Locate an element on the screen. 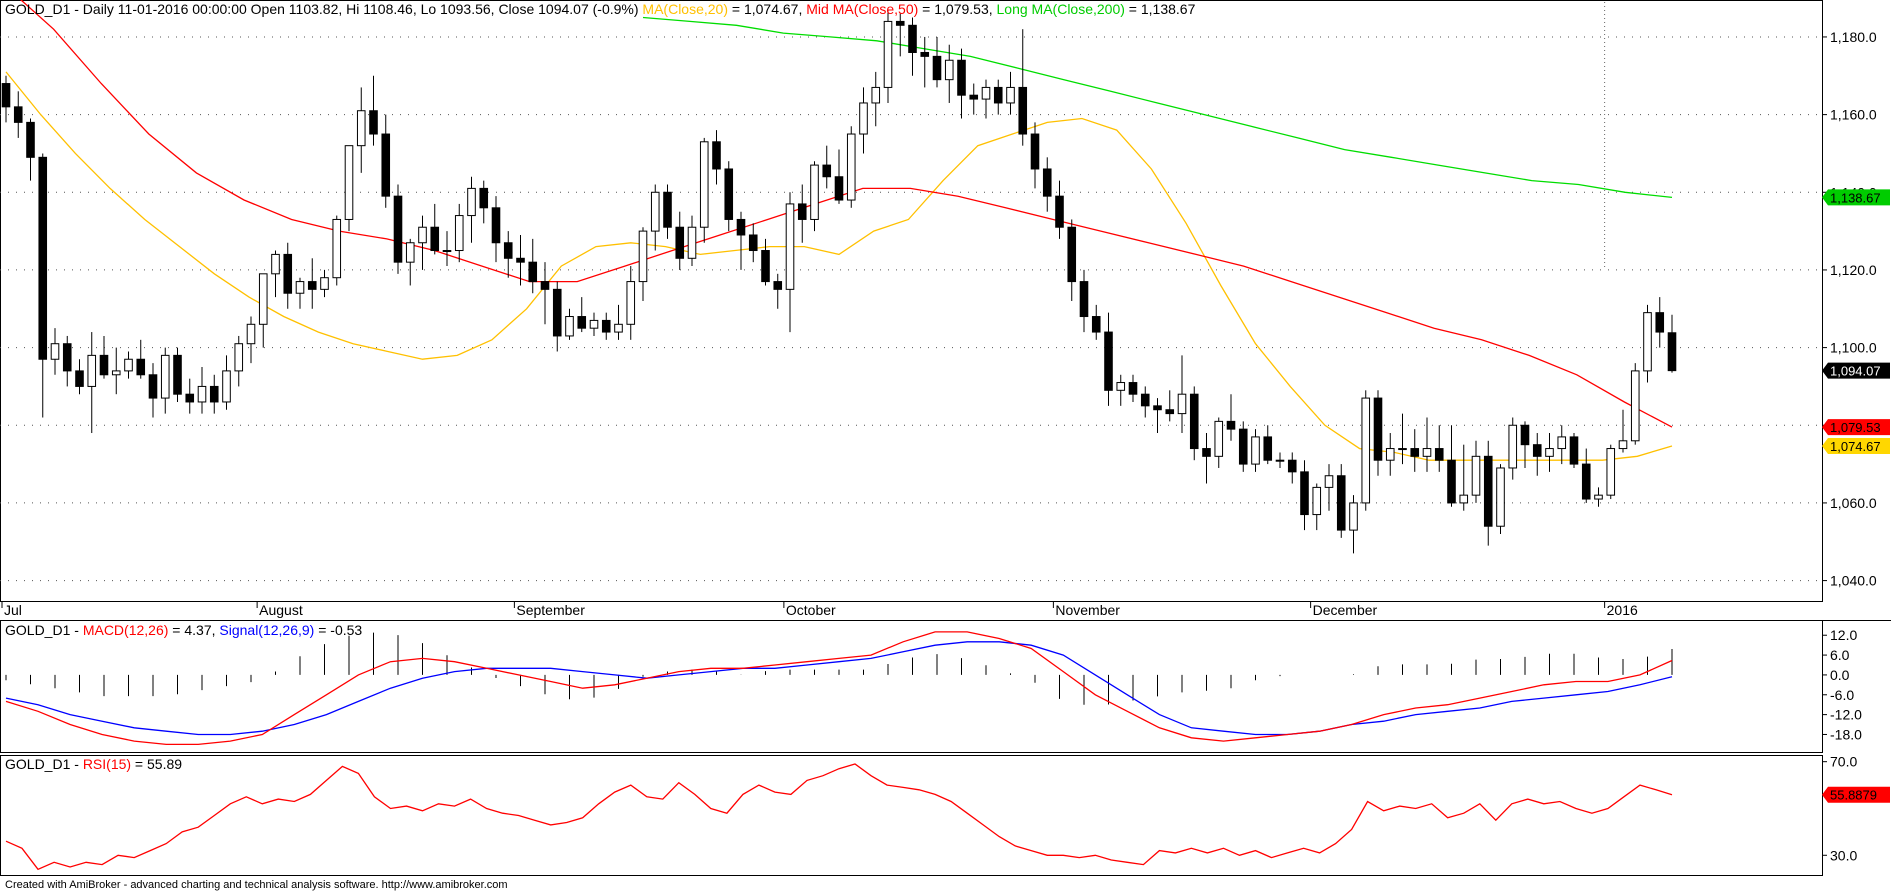  rsi-badge-label: 55.8879 is located at coordinates (1853, 795).